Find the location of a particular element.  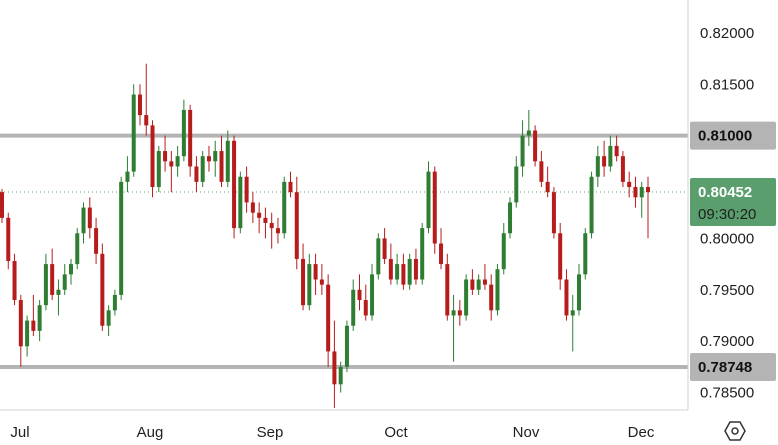

price-tick-label: 0.82000 is located at coordinates (727, 33).